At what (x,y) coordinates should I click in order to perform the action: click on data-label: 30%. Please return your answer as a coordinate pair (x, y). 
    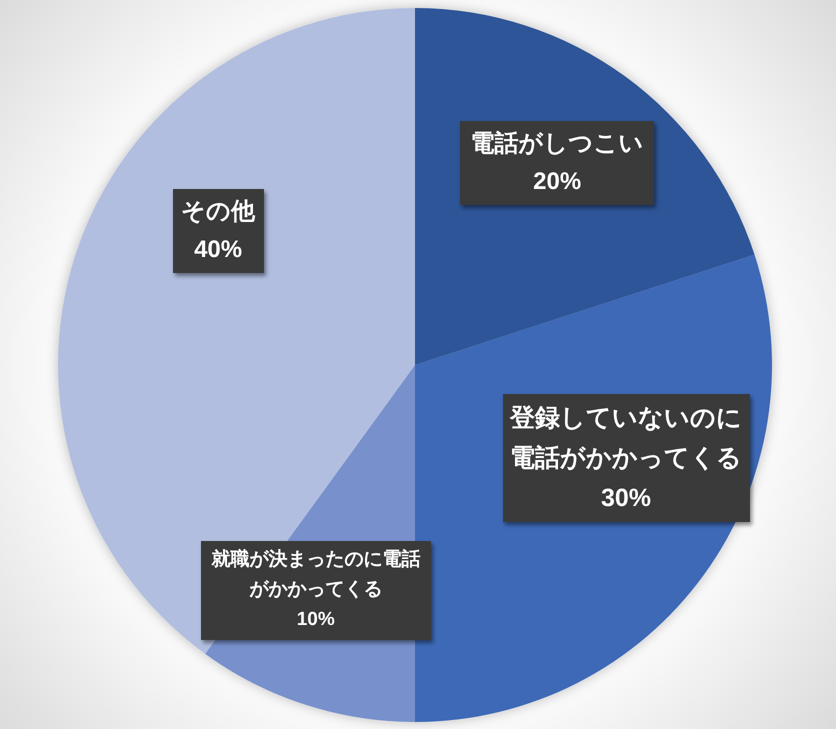
    Looking at the image, I should click on (626, 498).